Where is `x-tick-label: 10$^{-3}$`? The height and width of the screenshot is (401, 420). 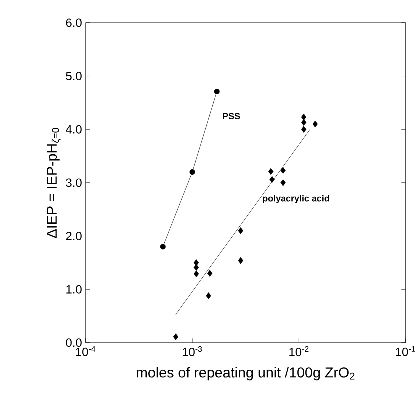 x-tick-label: 10$^{-3}$ is located at coordinates (192, 351).